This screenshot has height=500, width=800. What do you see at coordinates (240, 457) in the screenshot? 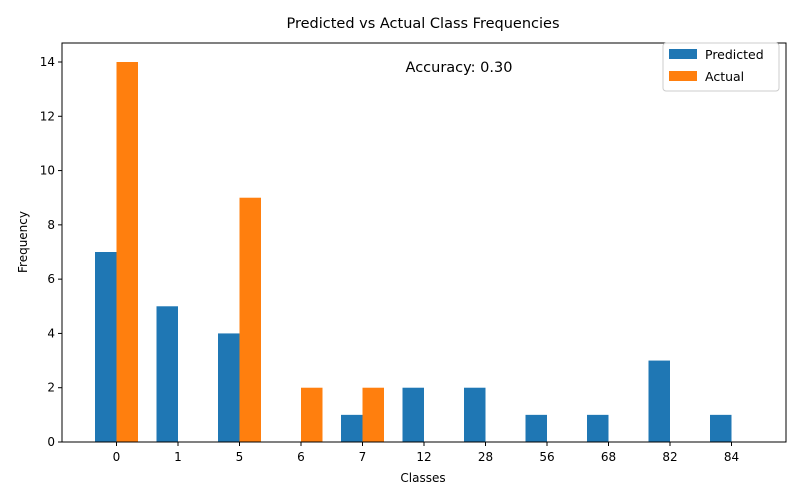
I see `x-tick-label: 5` at bounding box center [240, 457].